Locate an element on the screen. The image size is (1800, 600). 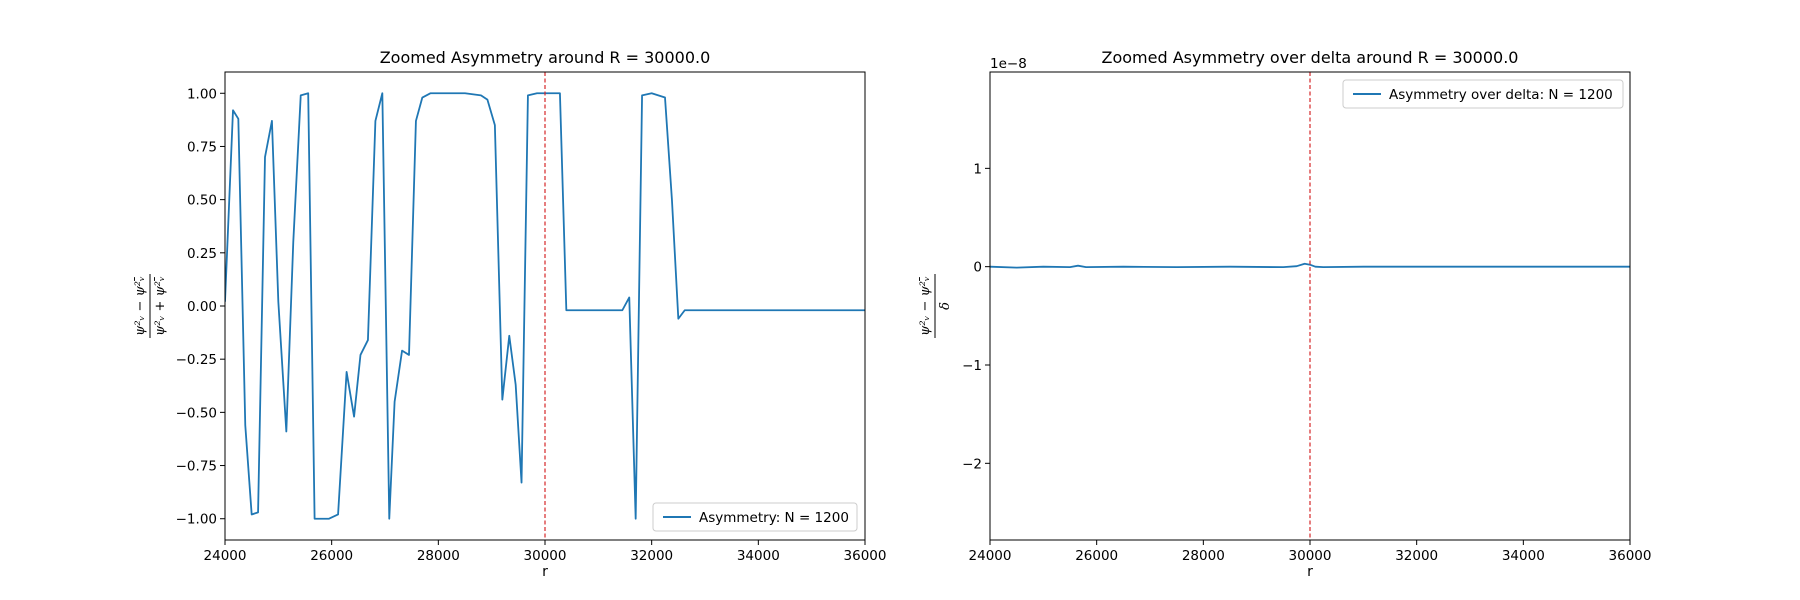
left-chart-title: Zoomed Asymmetry around R = 30000.0 is located at coordinates (545, 57).